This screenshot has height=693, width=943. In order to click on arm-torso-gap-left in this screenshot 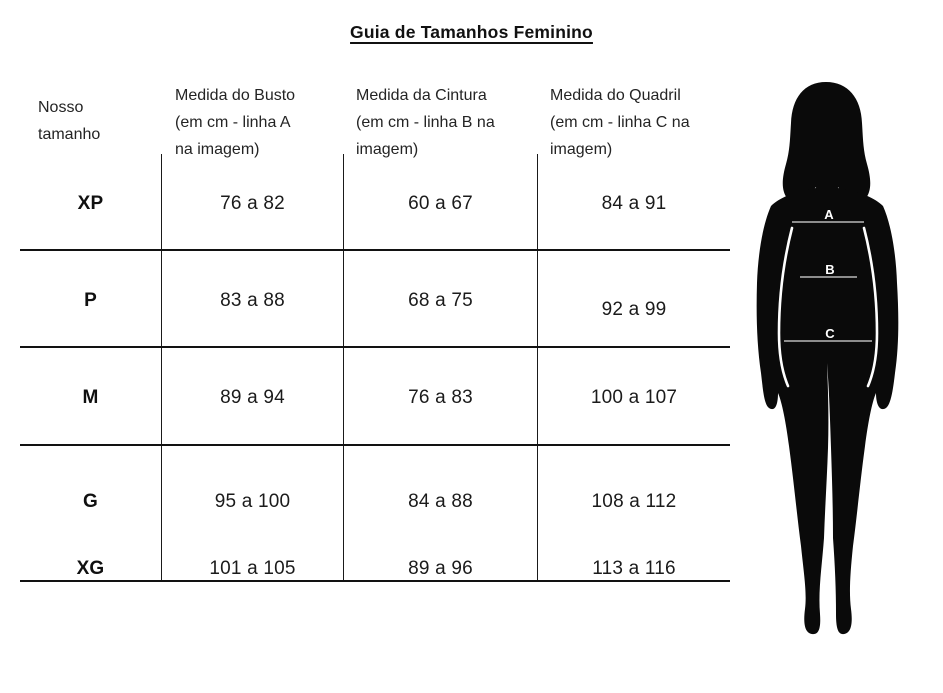, I will do `click(785, 307)`.